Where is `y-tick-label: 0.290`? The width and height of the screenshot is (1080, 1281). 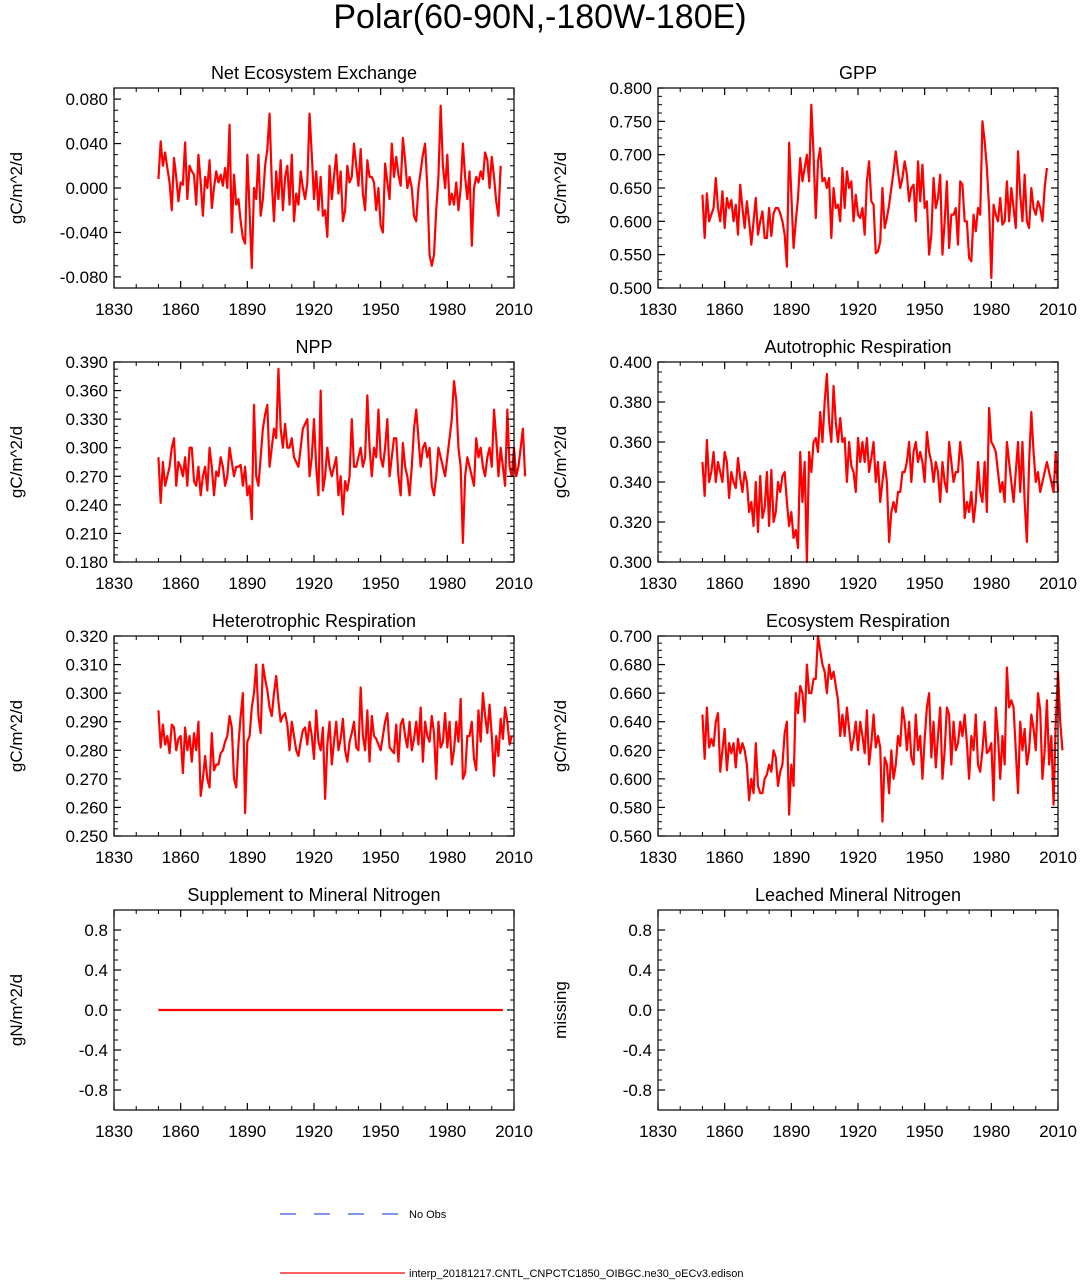
y-tick-label: 0.290 is located at coordinates (86, 722).